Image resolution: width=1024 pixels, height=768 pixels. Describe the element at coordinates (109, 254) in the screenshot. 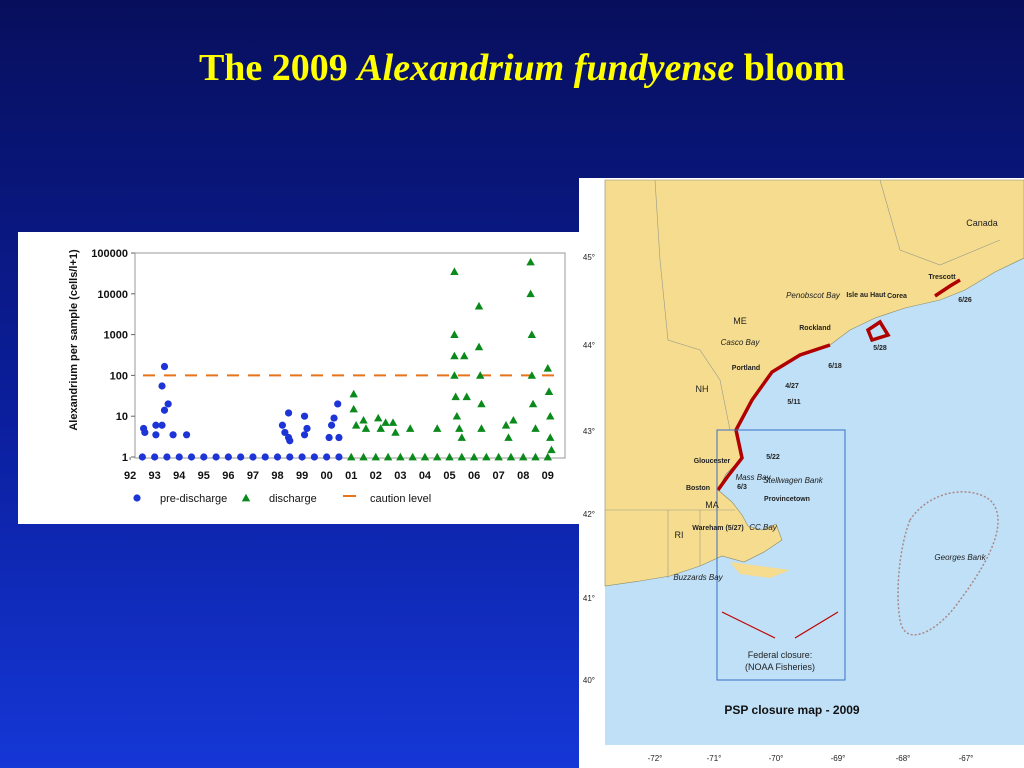

I see `y-tick-label: 100000` at that location.